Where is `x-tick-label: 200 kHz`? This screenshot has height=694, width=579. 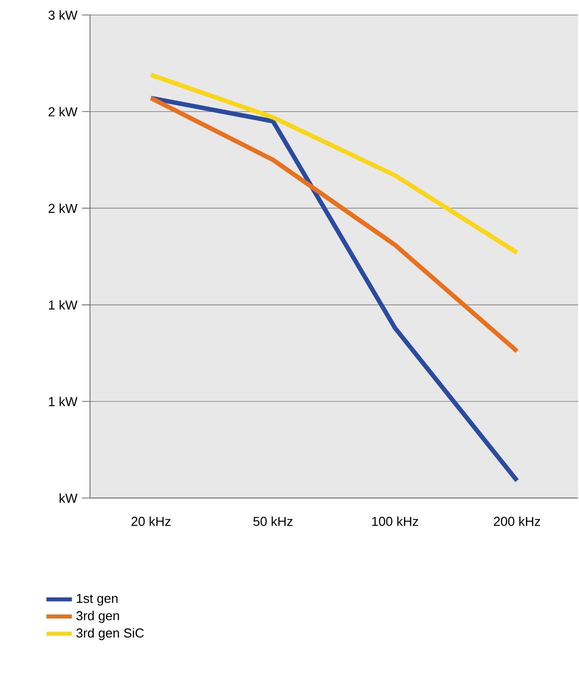 x-tick-label: 200 kHz is located at coordinates (517, 521).